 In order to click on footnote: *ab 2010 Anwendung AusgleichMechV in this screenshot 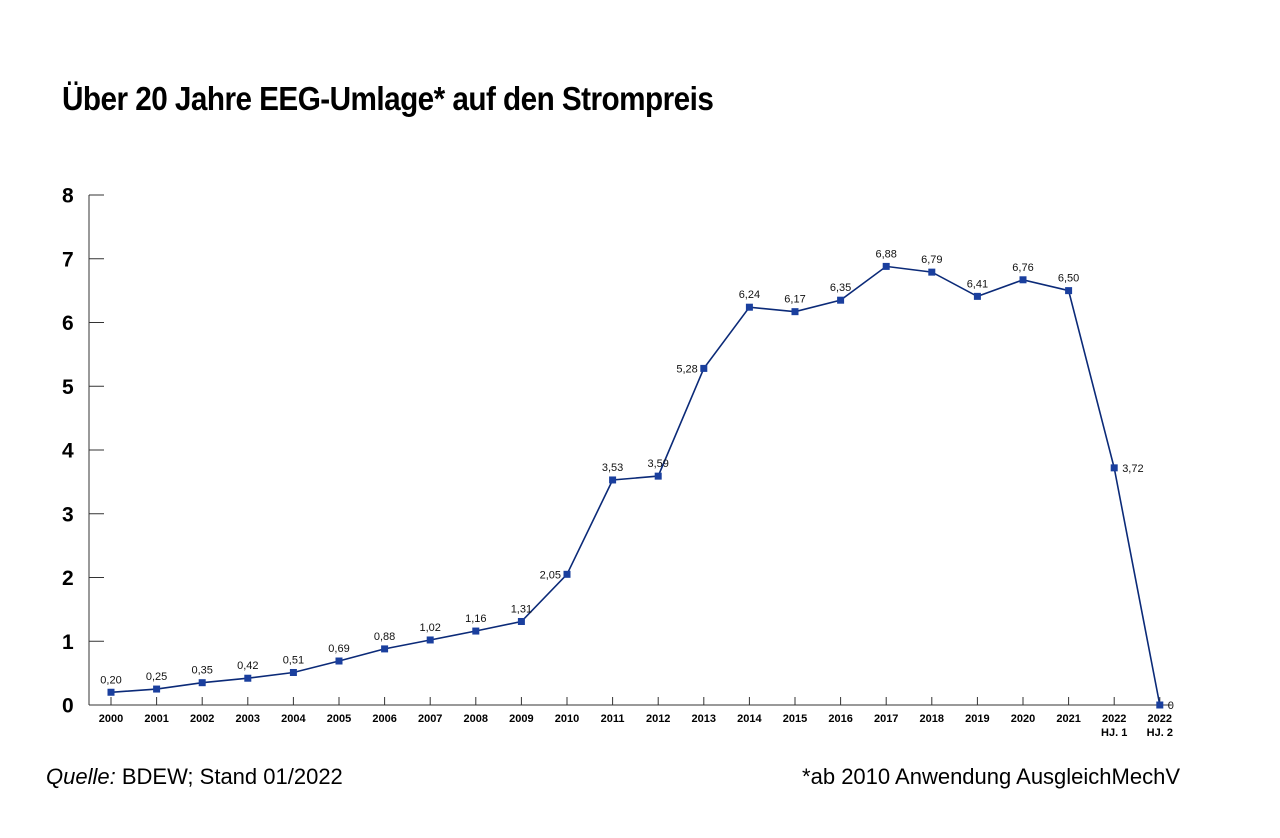, I will do `click(991, 776)`.